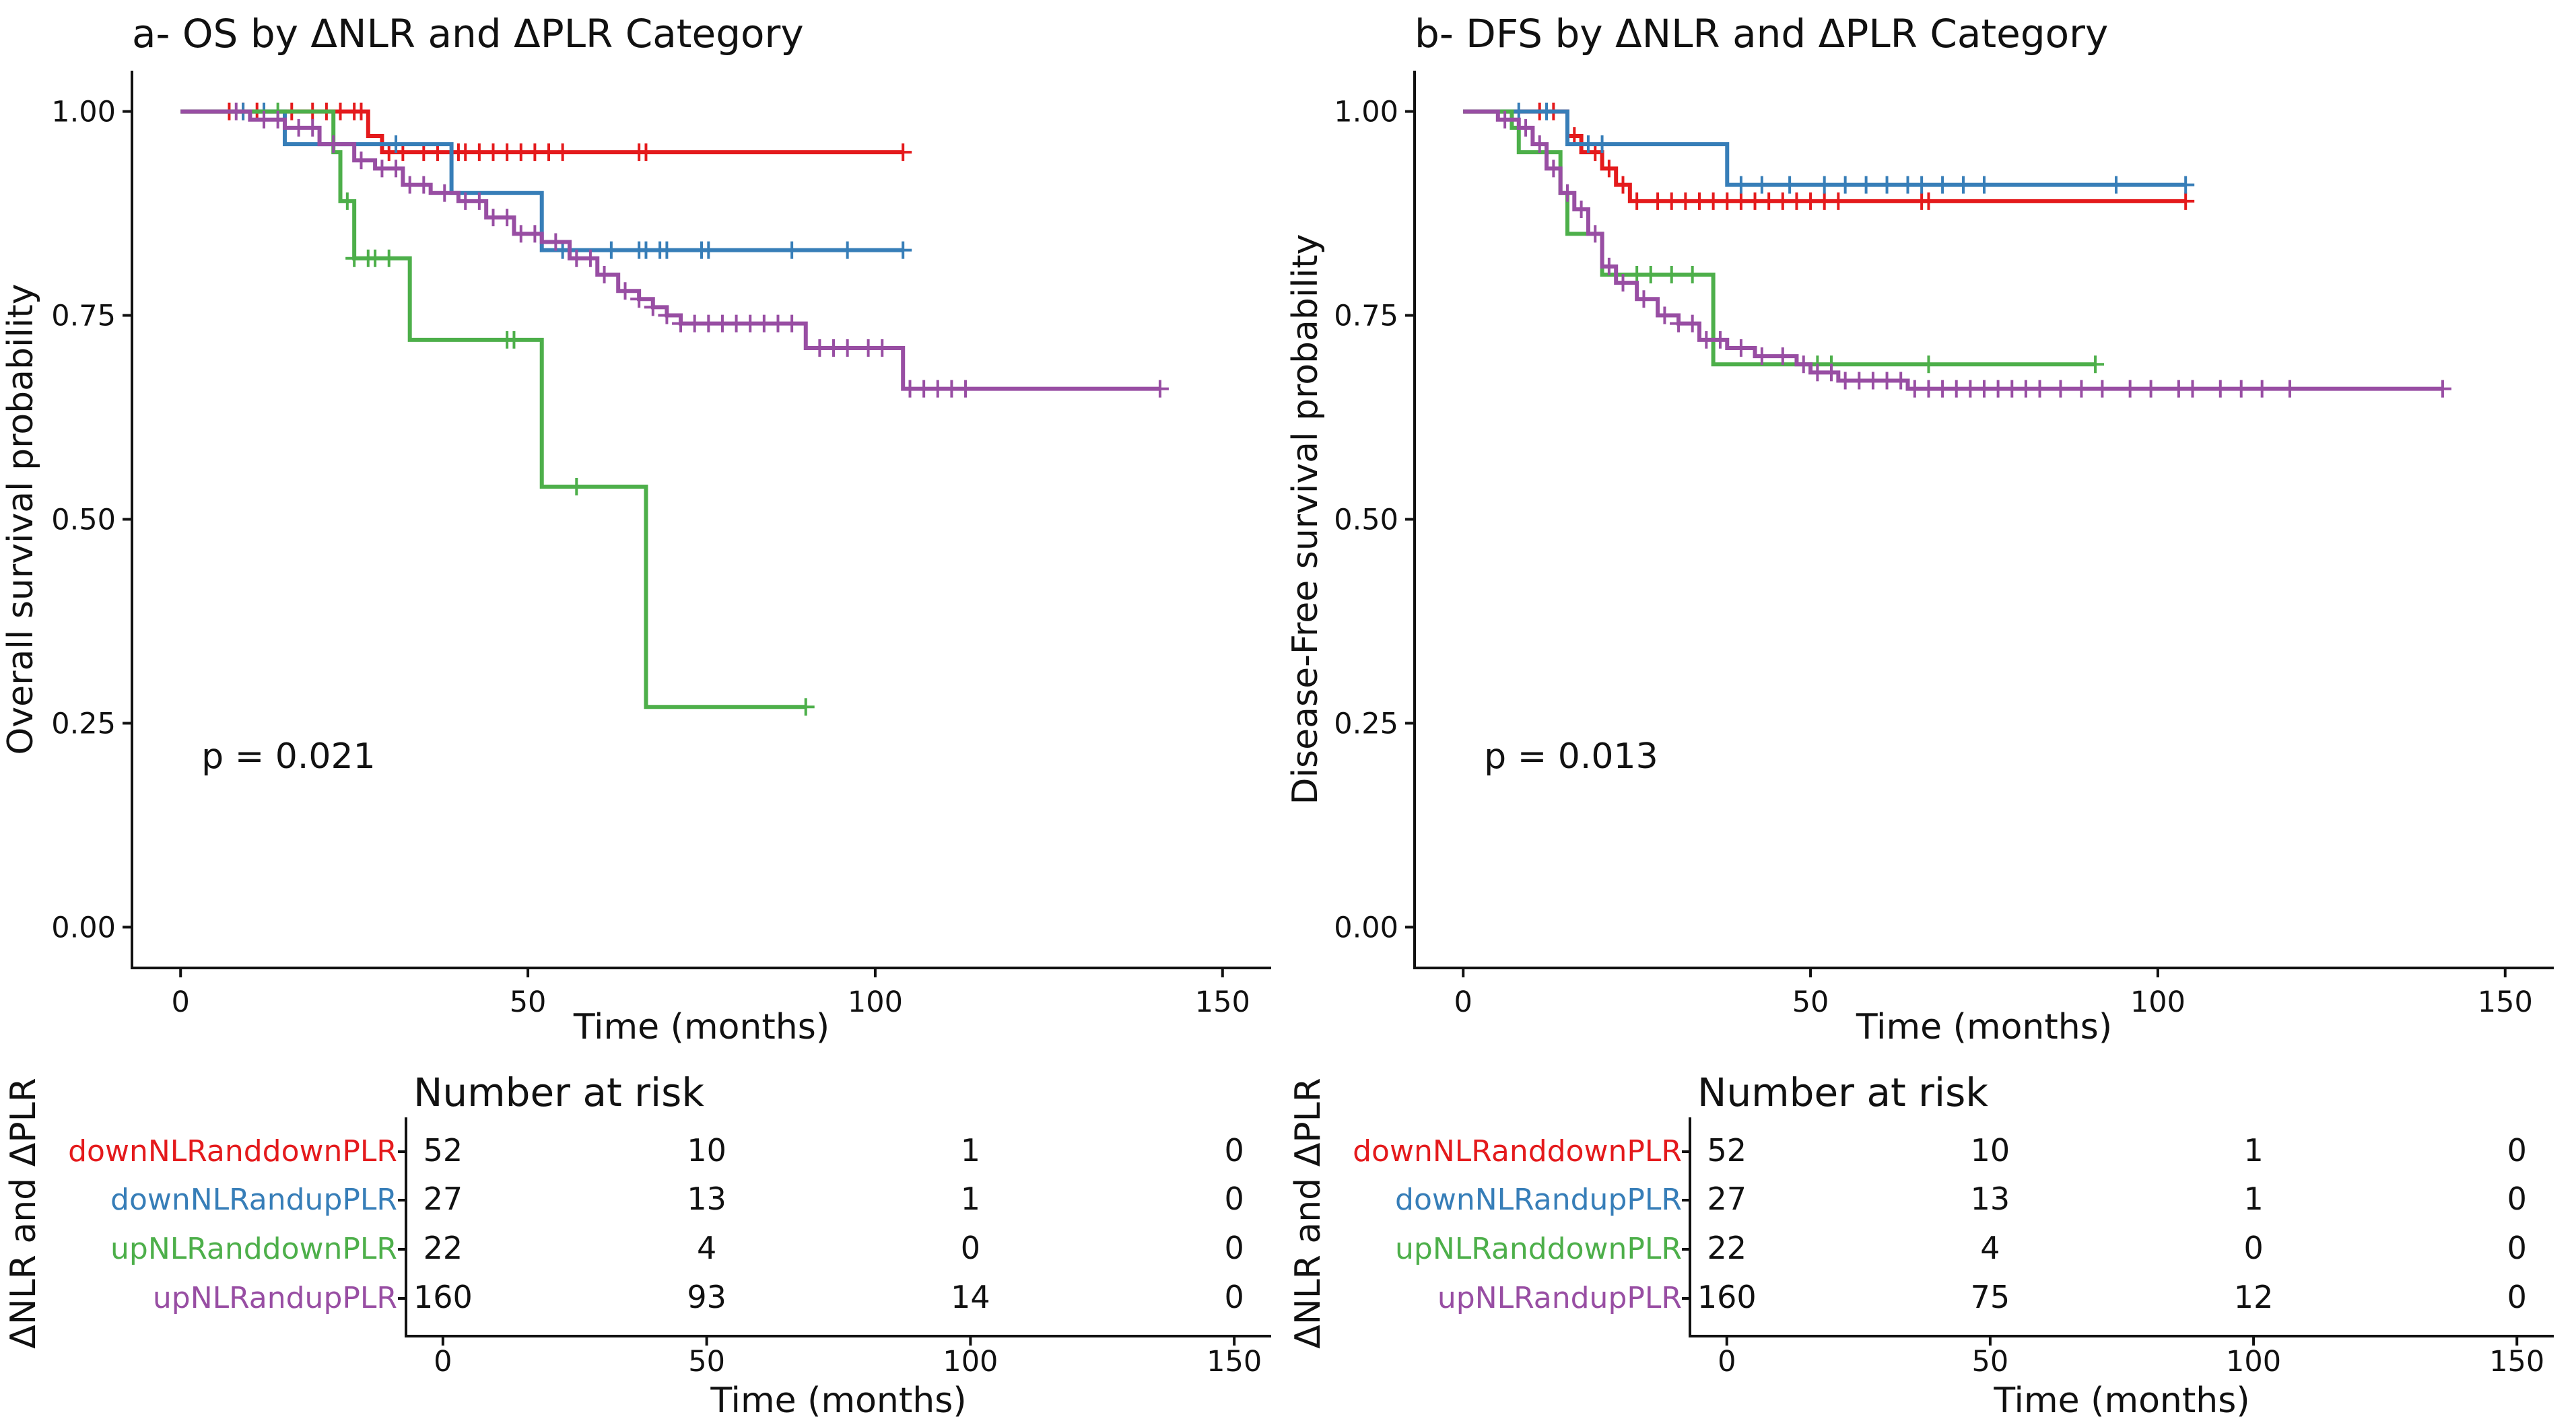 The height and width of the screenshot is (1427, 2576). I want to click on chart-title: b- DFS by ΔNLR and ΔPLR Category, so click(1761, 34).